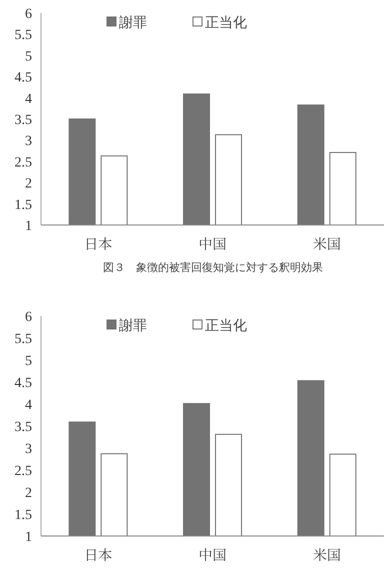 This screenshot has height=576, width=389. Describe the element at coordinates (213, 267) in the screenshot. I see `caption: 図３ 象徴的被害回復知覚に対する釈明効果` at that location.